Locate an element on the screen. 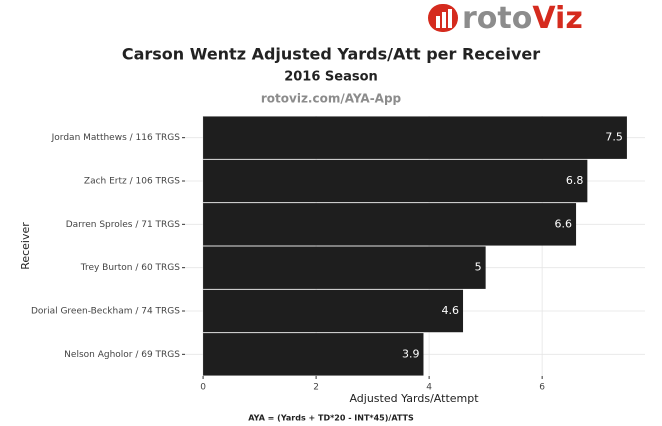 This screenshot has height=426, width=662. x-tick-label: 6 is located at coordinates (542, 388).